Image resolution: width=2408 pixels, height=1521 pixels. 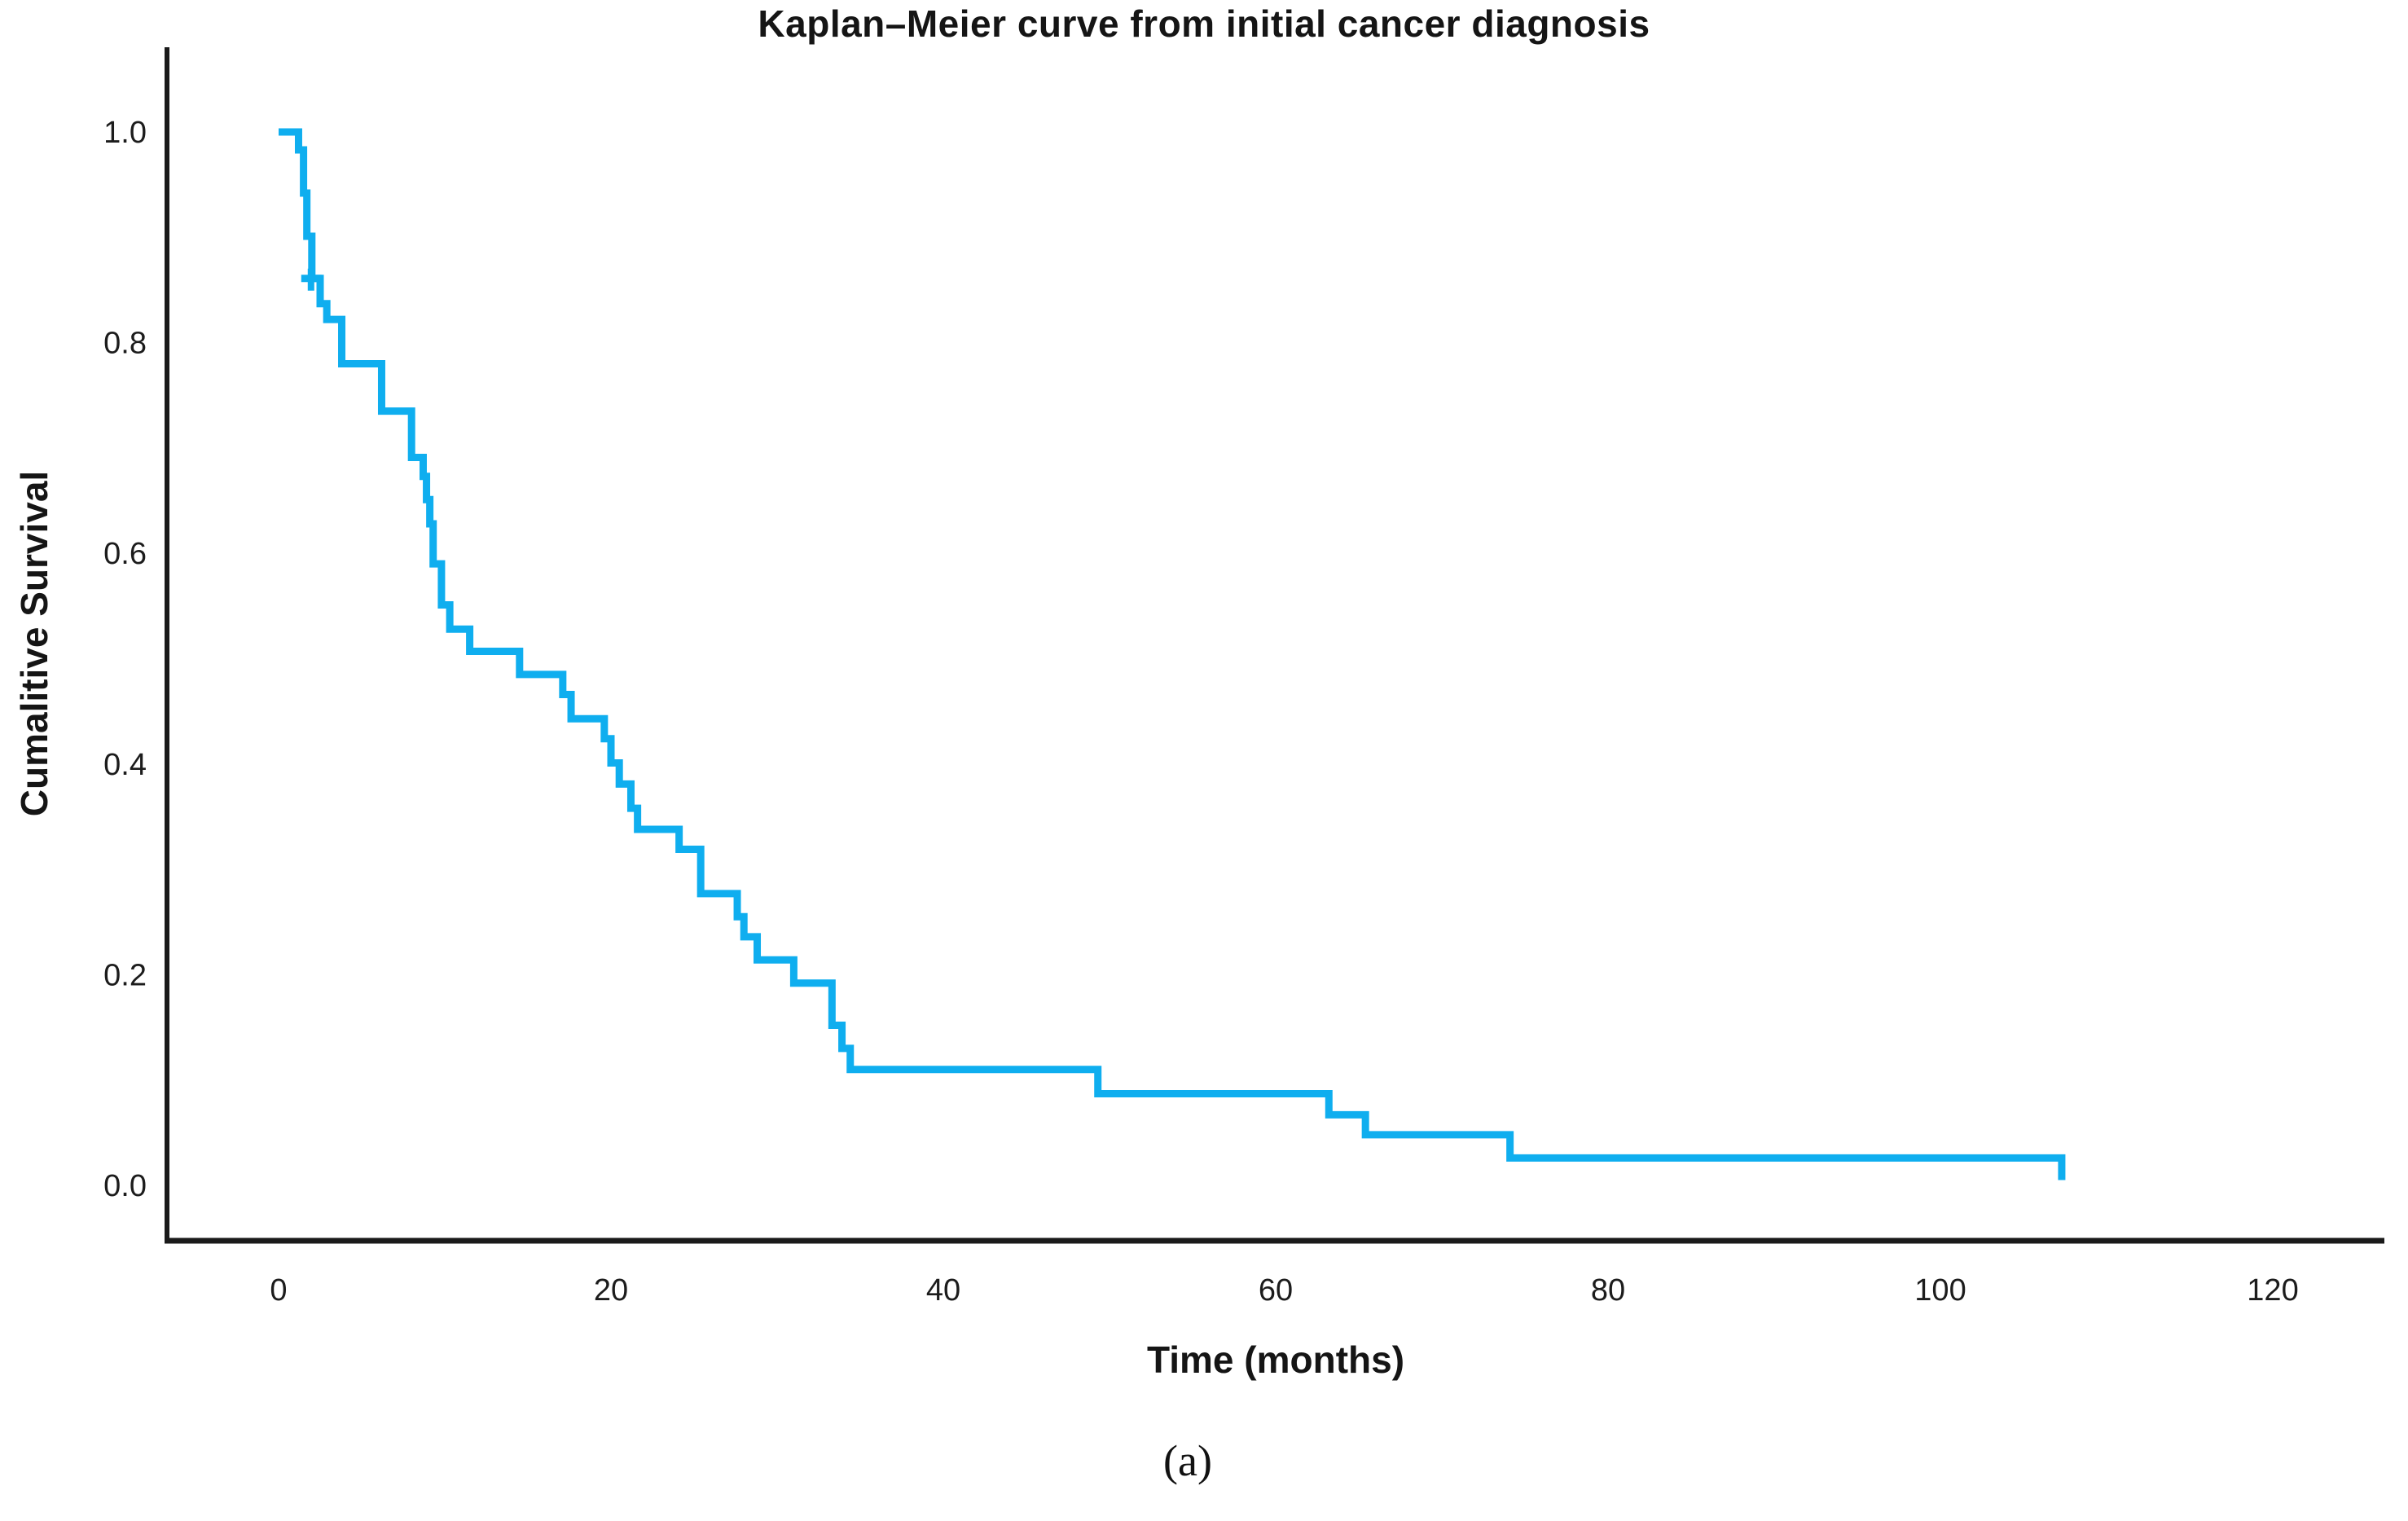 I want to click on x-tick-label: 120, so click(x=2272, y=1290).